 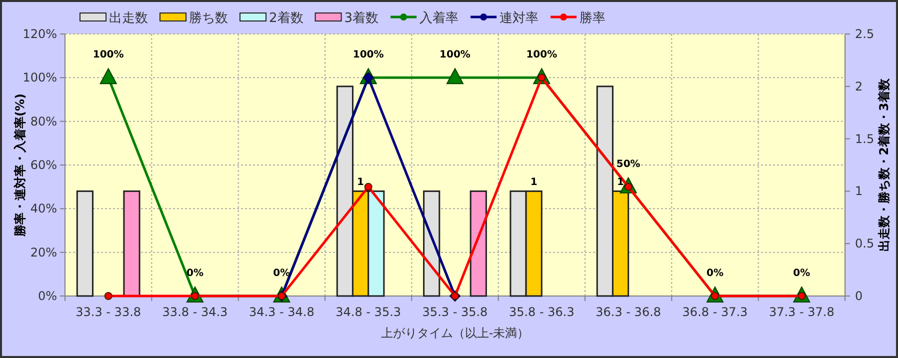 I want to click on x-tick-label: 33.8 - 34.3, so click(x=195, y=312).